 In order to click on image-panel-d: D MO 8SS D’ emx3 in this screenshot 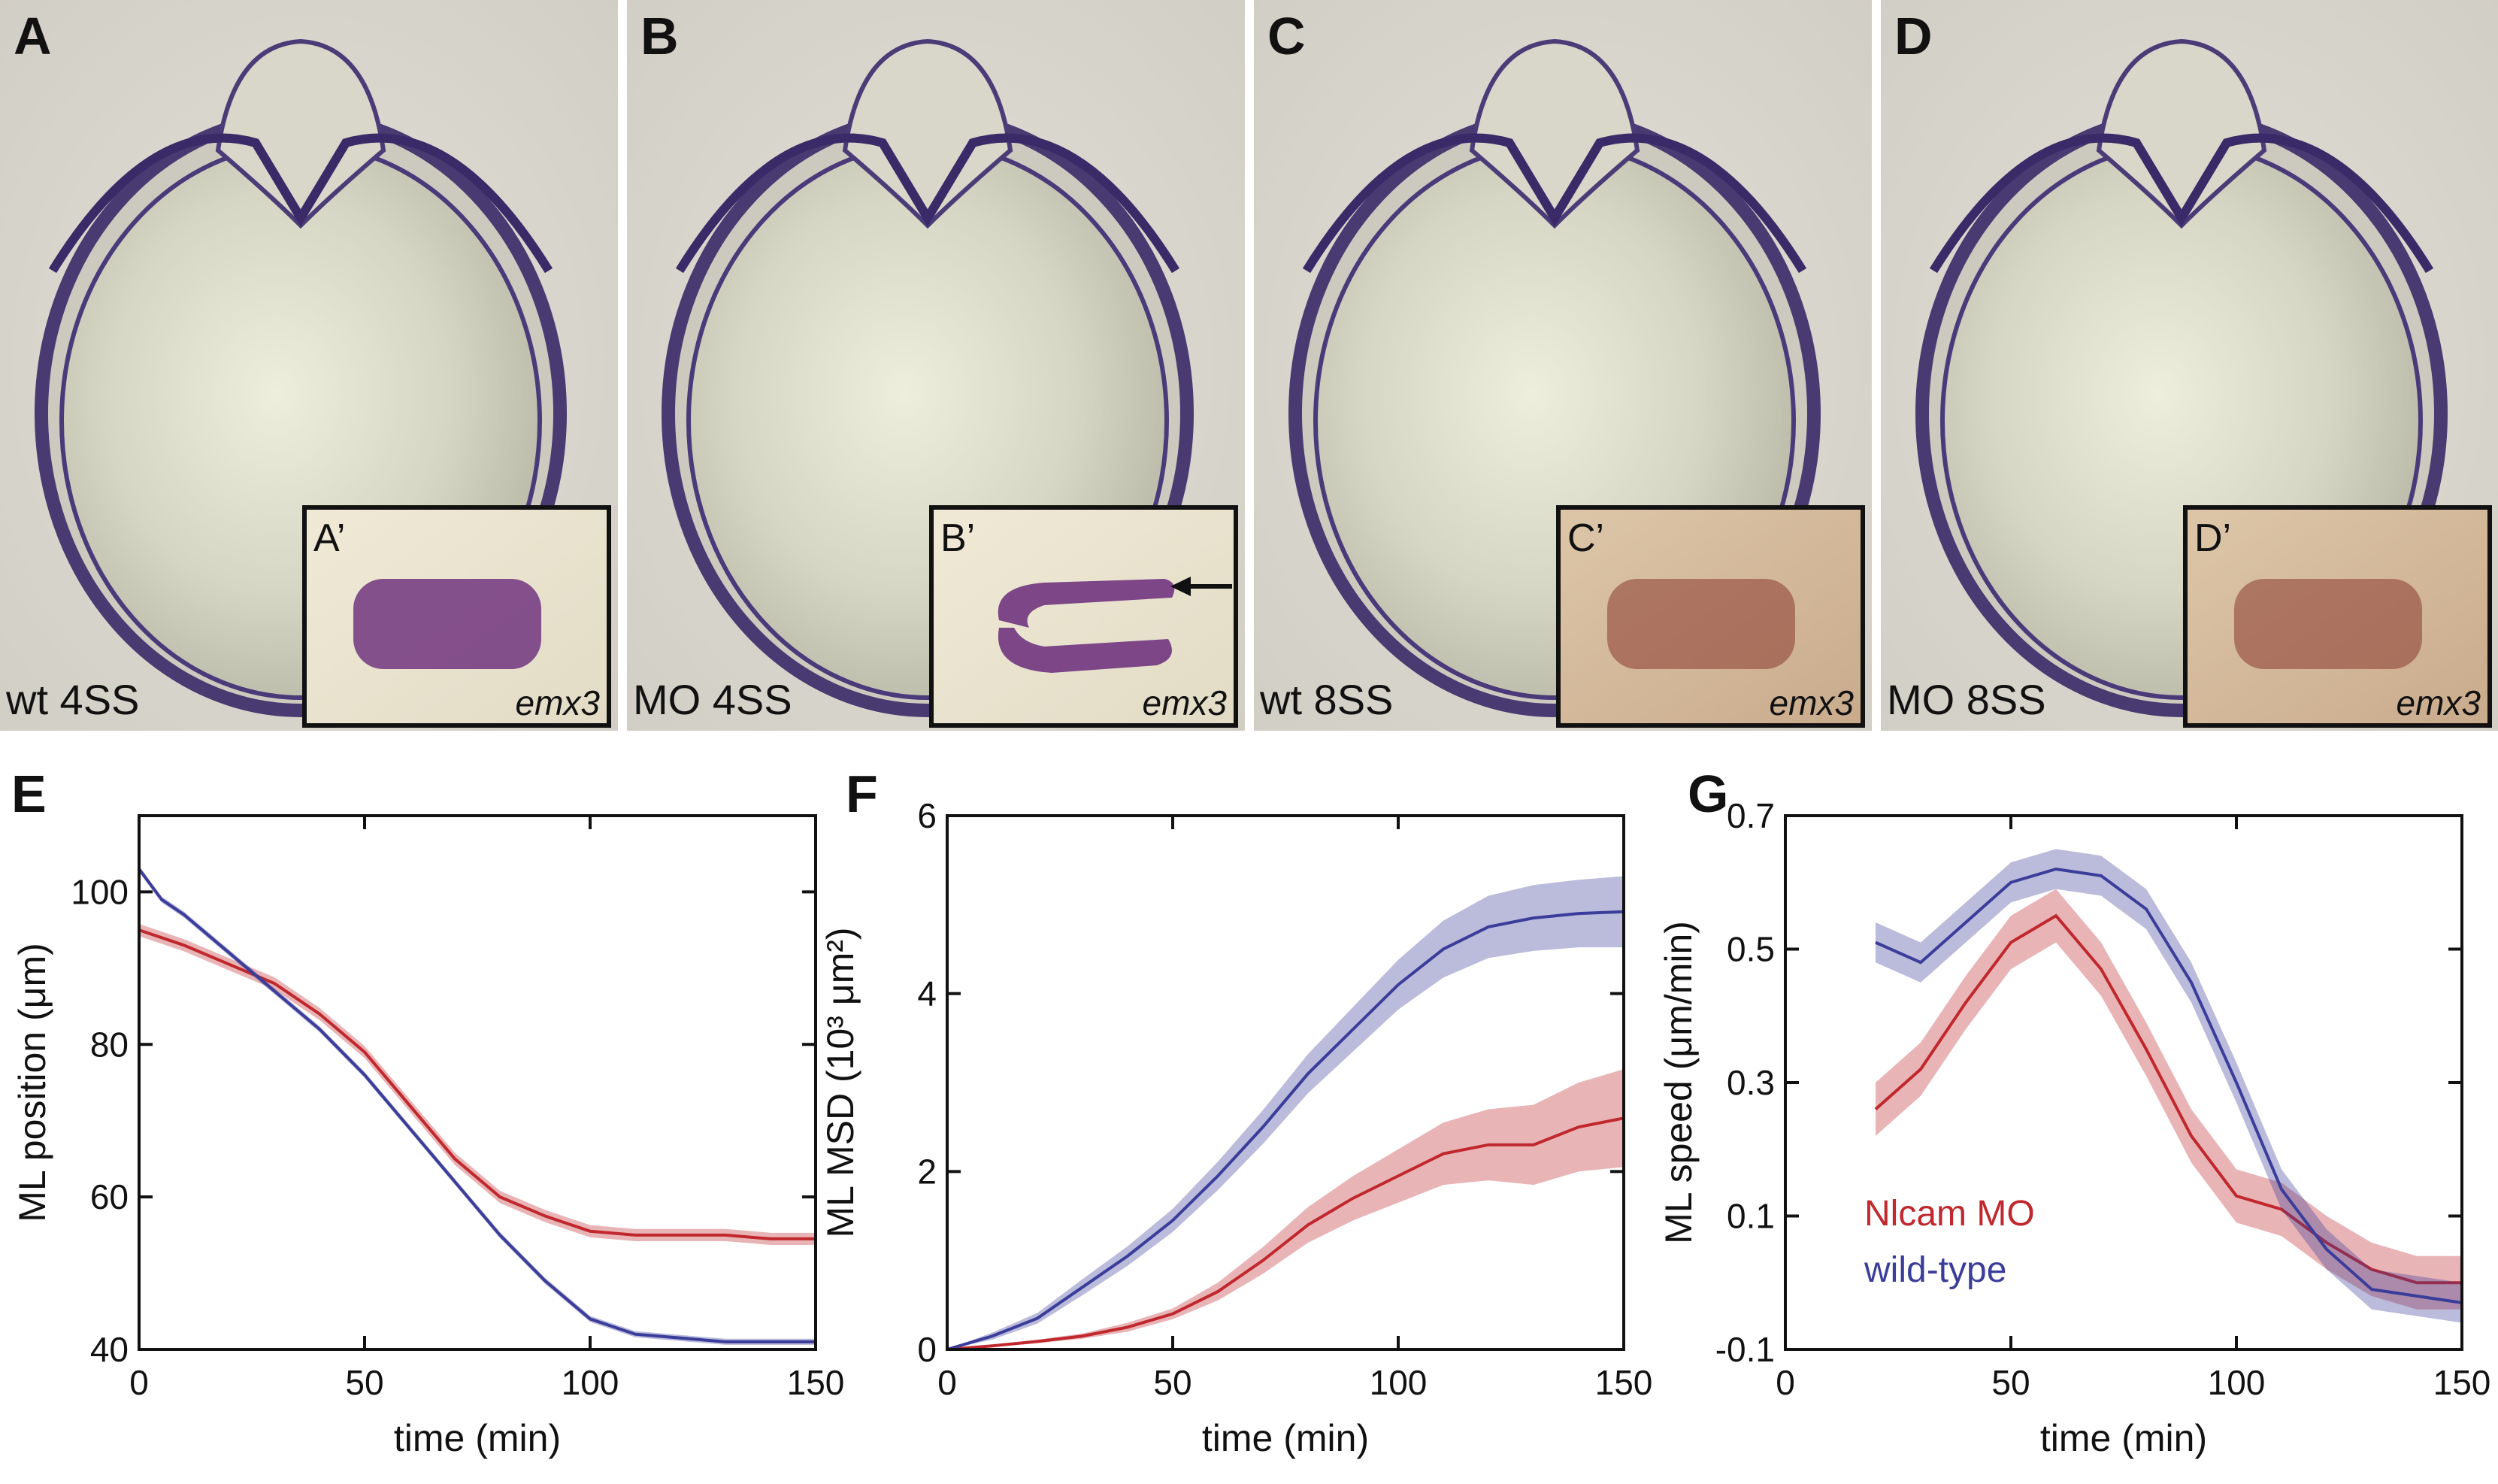, I will do `click(2189, 365)`.